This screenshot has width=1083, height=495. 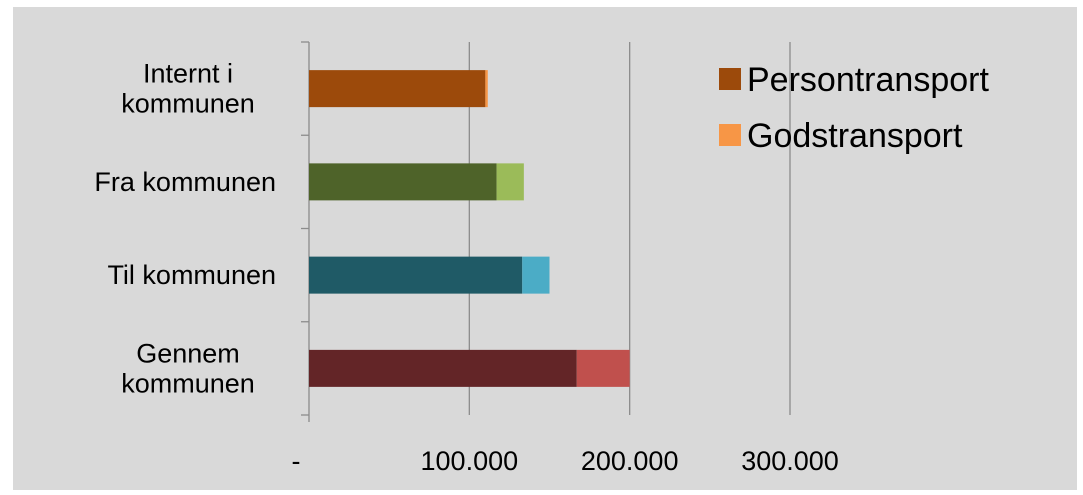 I want to click on x-tick-label-3: 300.000, so click(x=790, y=461).